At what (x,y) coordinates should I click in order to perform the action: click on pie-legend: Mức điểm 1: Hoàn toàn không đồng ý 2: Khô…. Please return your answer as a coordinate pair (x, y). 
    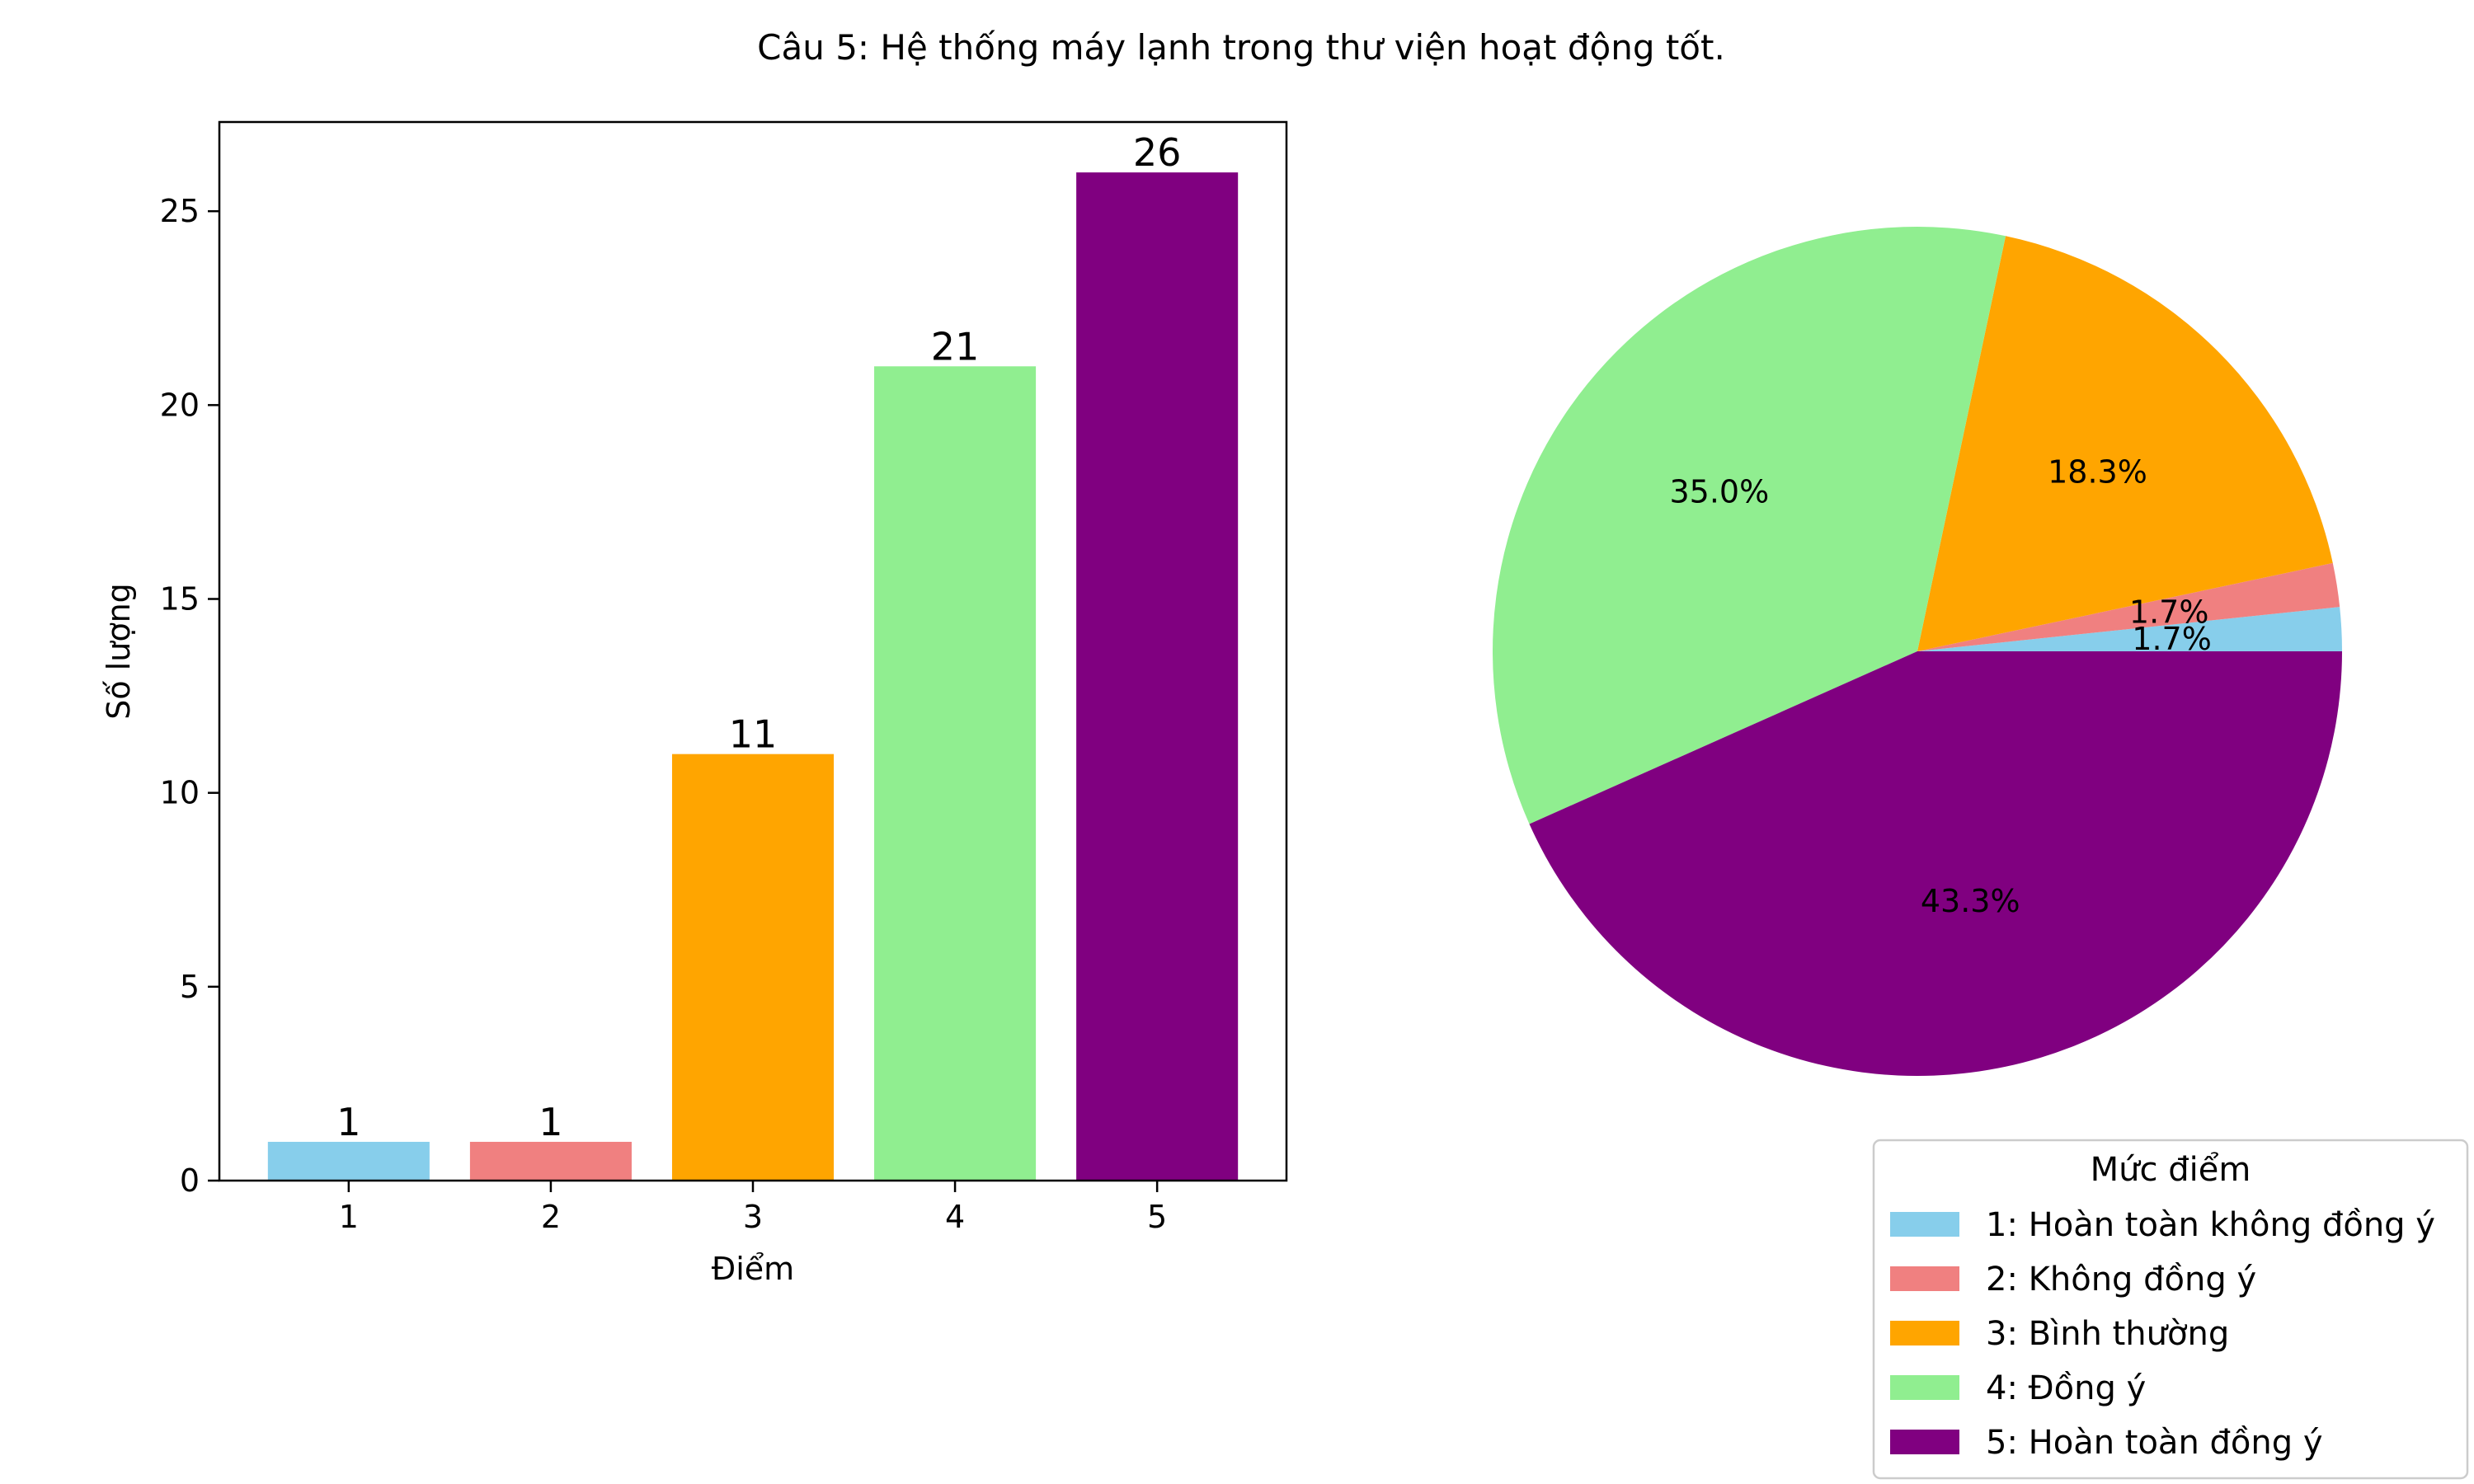
    Looking at the image, I should click on (2170, 1309).